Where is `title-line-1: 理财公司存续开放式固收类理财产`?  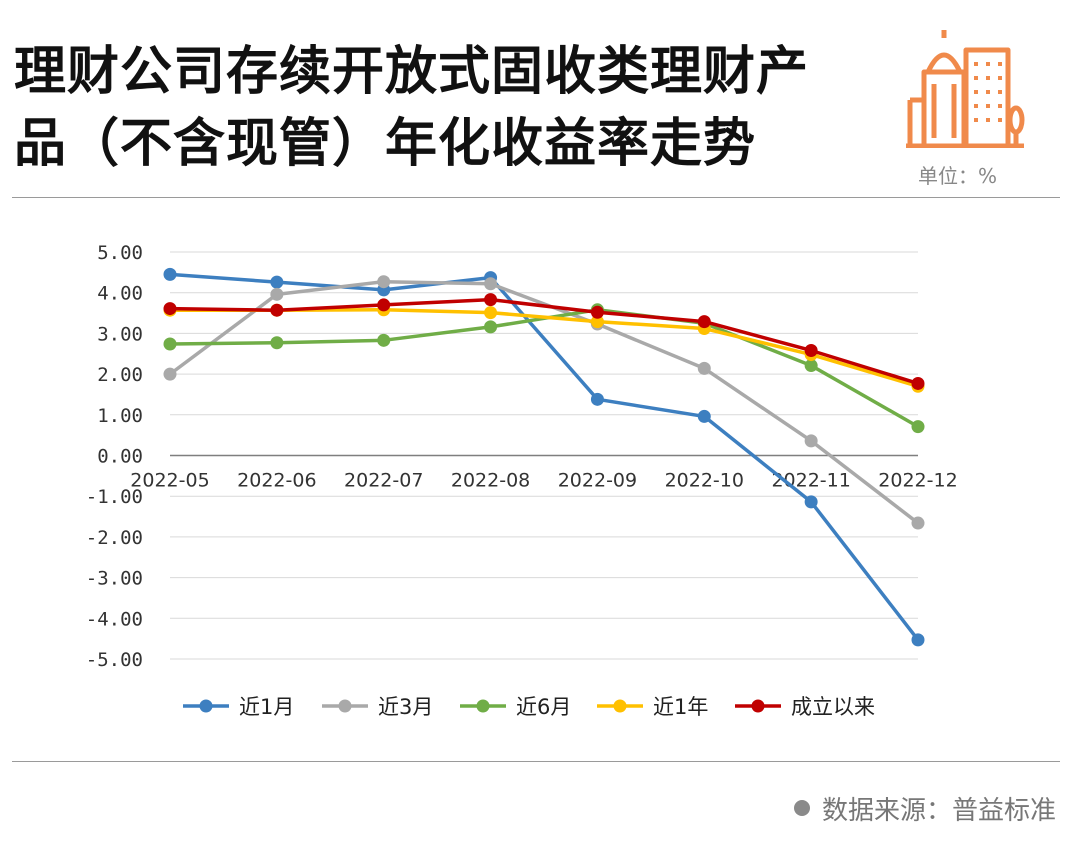 title-line-1: 理财公司存续开放式固收类理财产 is located at coordinates (412, 72).